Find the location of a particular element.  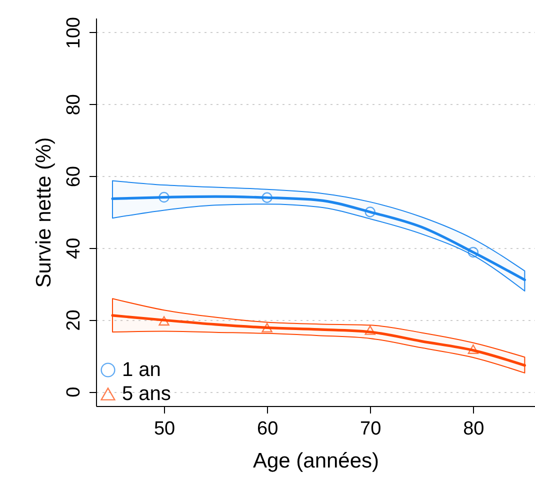

y-tick-label: 100 is located at coordinates (74, 33).